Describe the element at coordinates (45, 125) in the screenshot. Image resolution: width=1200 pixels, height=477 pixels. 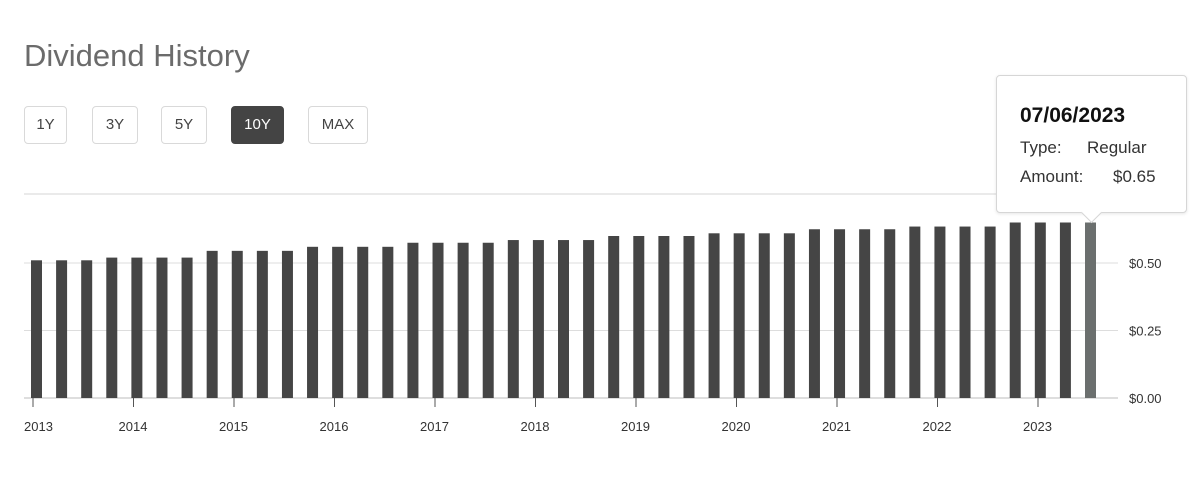
I see `range-button-1y: 1Y` at that location.